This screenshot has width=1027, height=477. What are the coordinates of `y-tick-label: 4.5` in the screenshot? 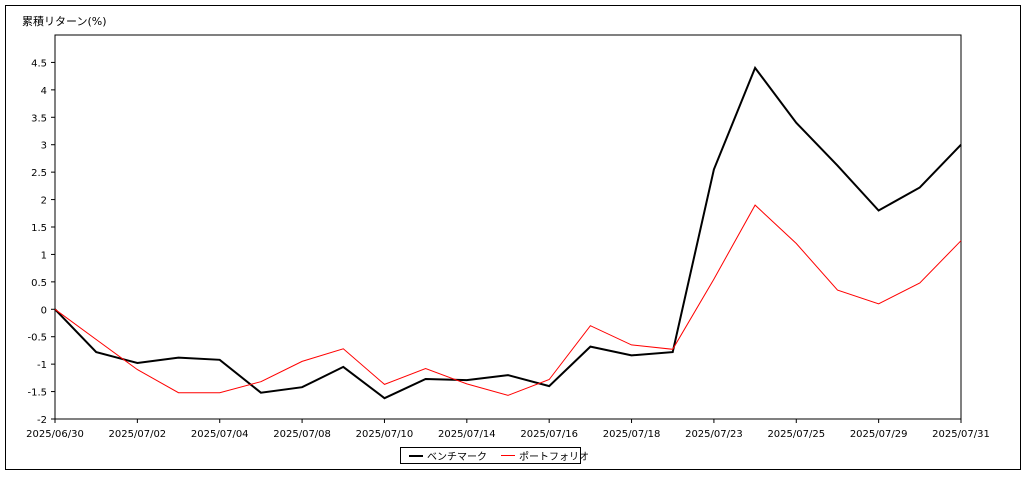 It's located at (39, 63).